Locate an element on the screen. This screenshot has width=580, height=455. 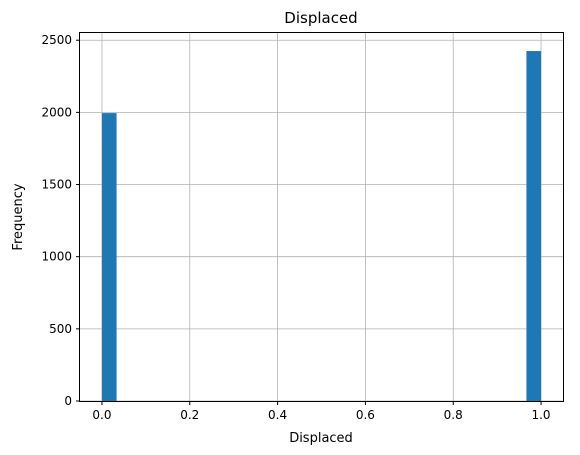
x-tick-label: 1.0 is located at coordinates (540, 415).